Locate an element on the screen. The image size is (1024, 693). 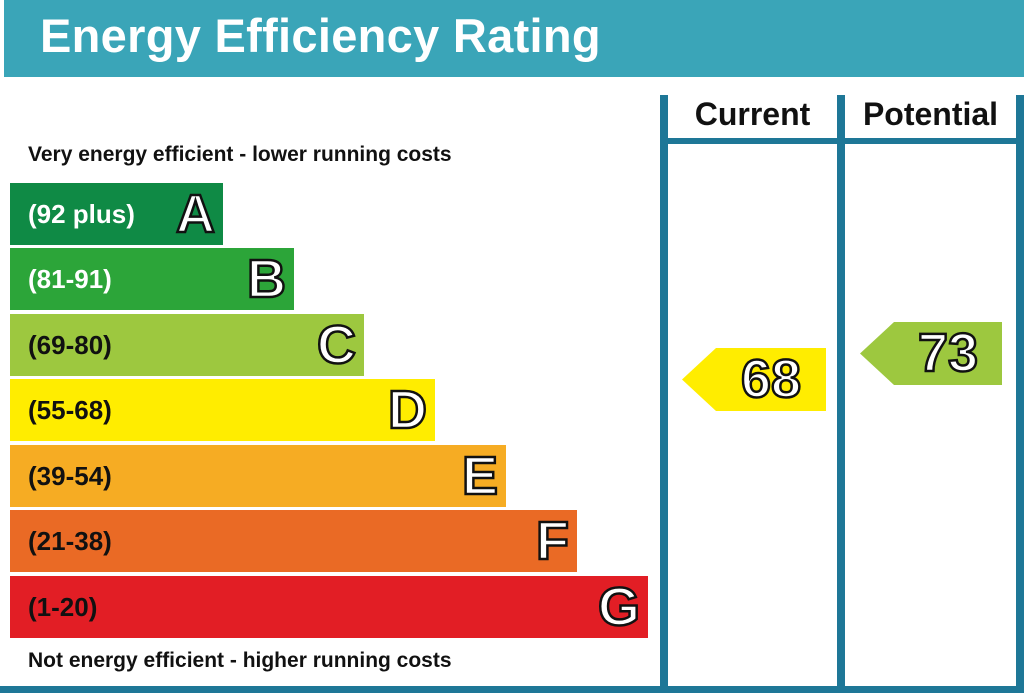
frame-line-right is located at coordinates (1020, 394).